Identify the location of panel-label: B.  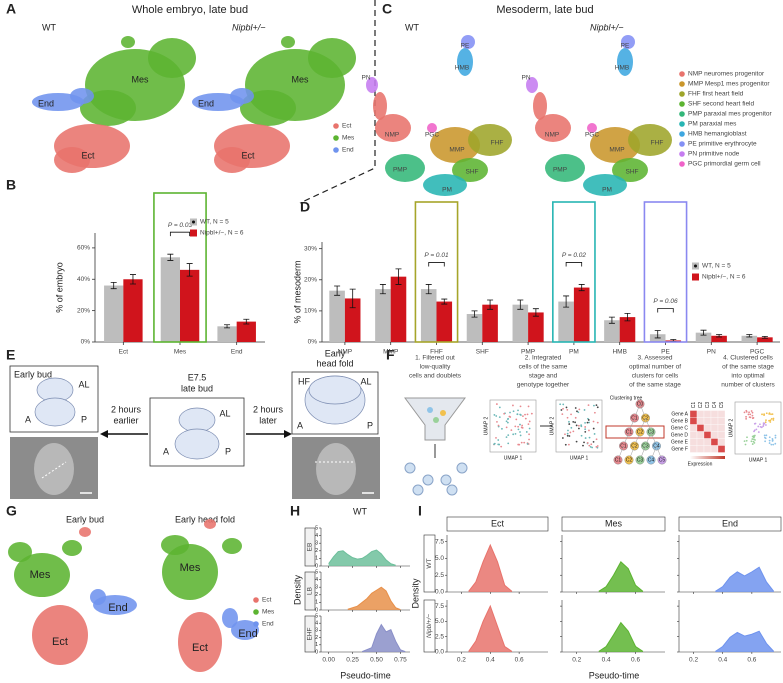
(11, 185).